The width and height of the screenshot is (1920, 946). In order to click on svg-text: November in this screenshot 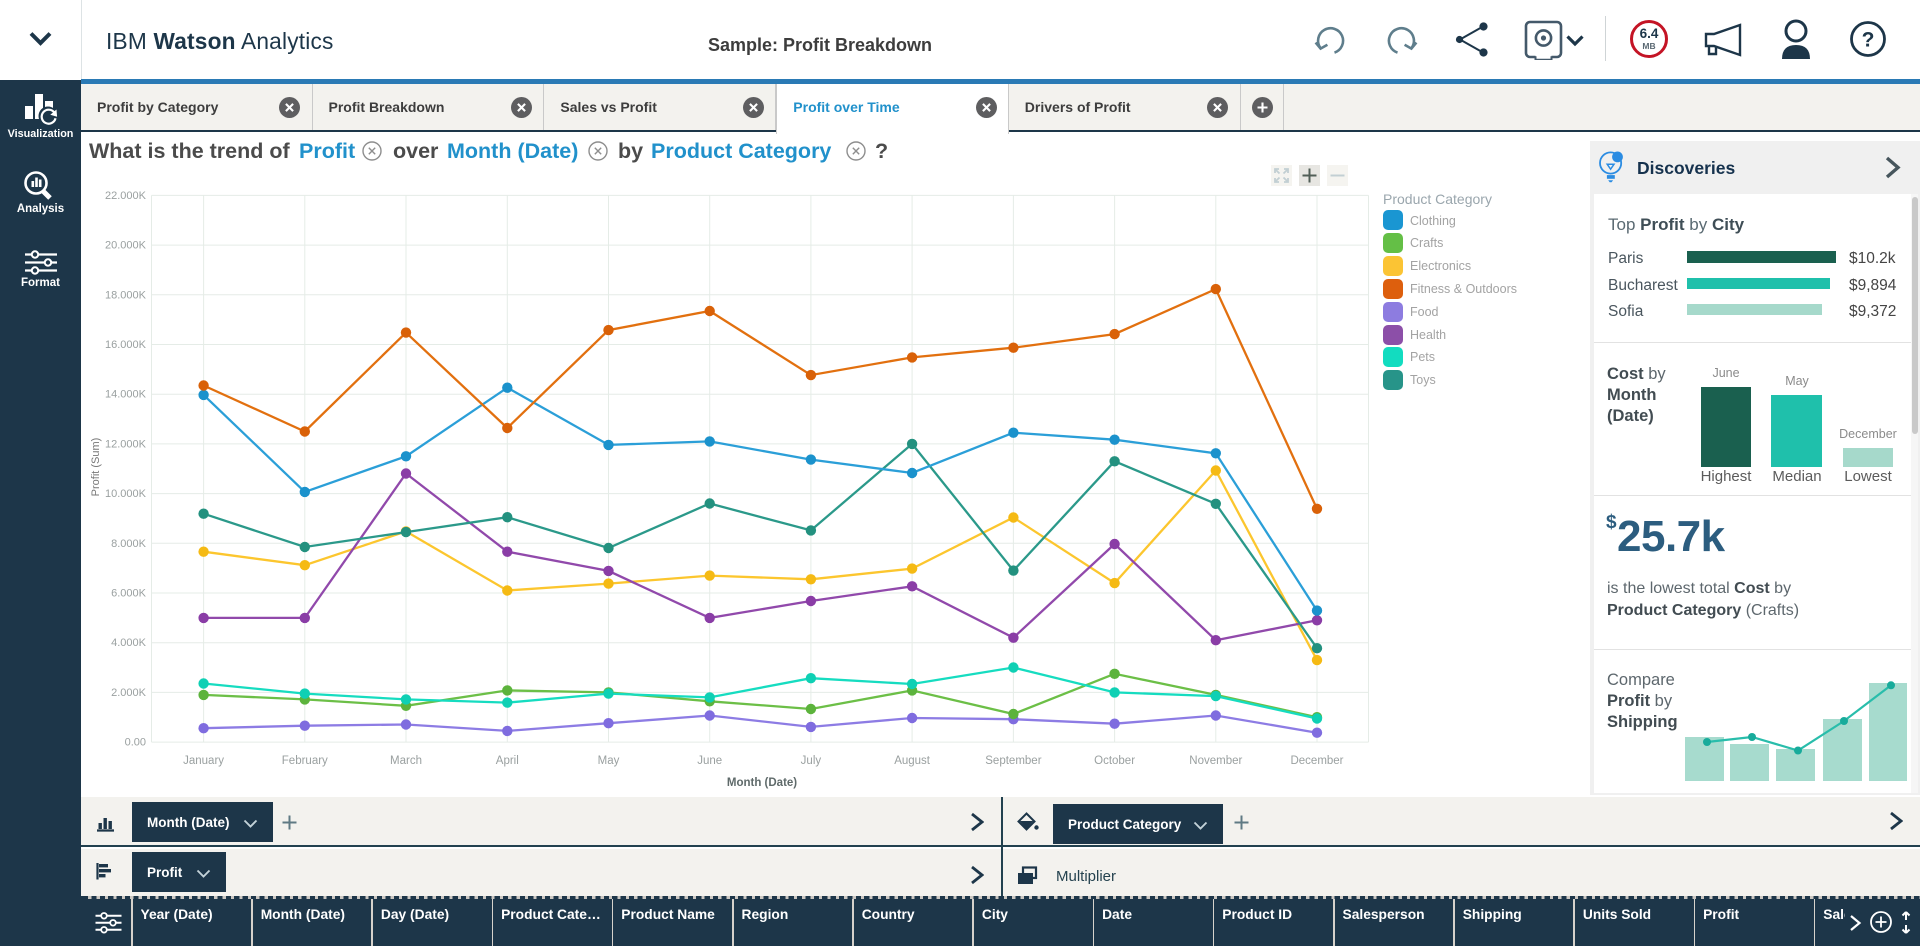, I will do `click(1215, 761)`.